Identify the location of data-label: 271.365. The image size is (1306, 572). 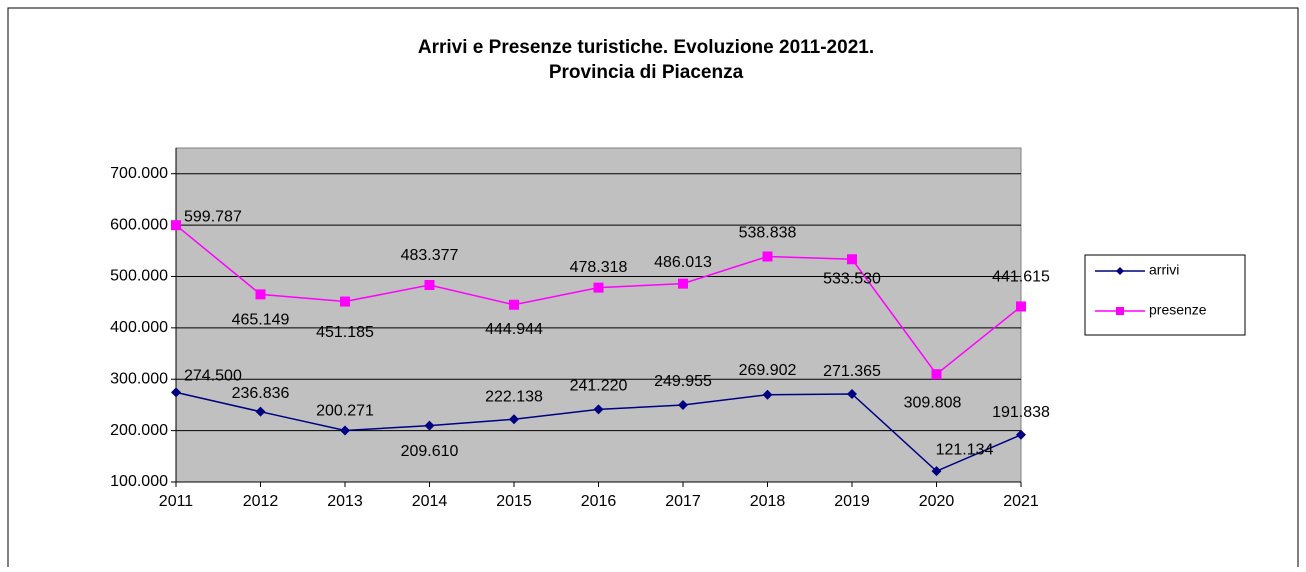
(852, 371).